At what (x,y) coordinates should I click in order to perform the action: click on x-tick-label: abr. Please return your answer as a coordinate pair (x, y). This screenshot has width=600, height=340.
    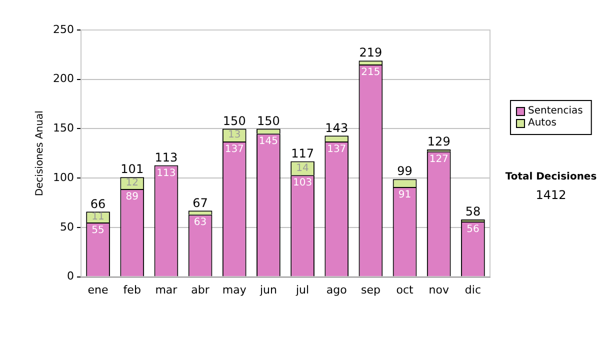
    Looking at the image, I should click on (200, 289).